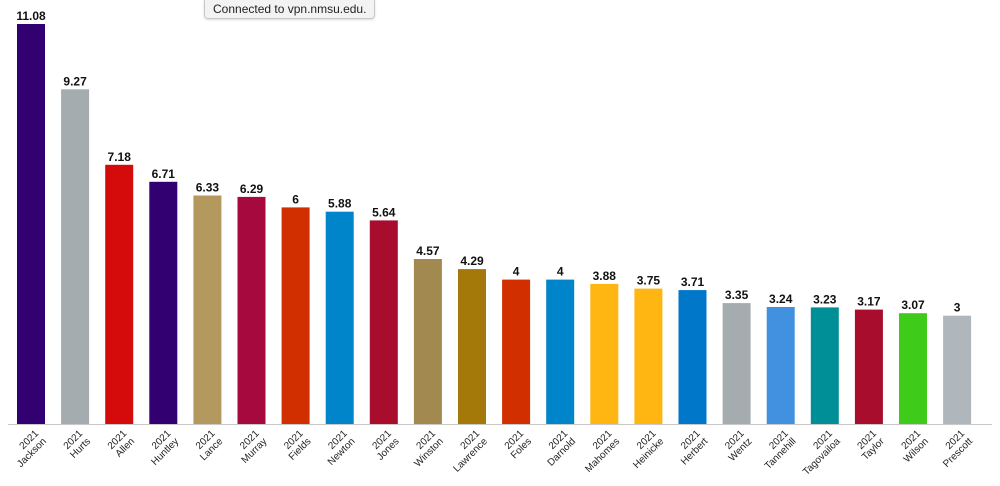 This screenshot has height=486, width=1000. Describe the element at coordinates (516, 351) in the screenshot. I see `bar-foles` at that location.